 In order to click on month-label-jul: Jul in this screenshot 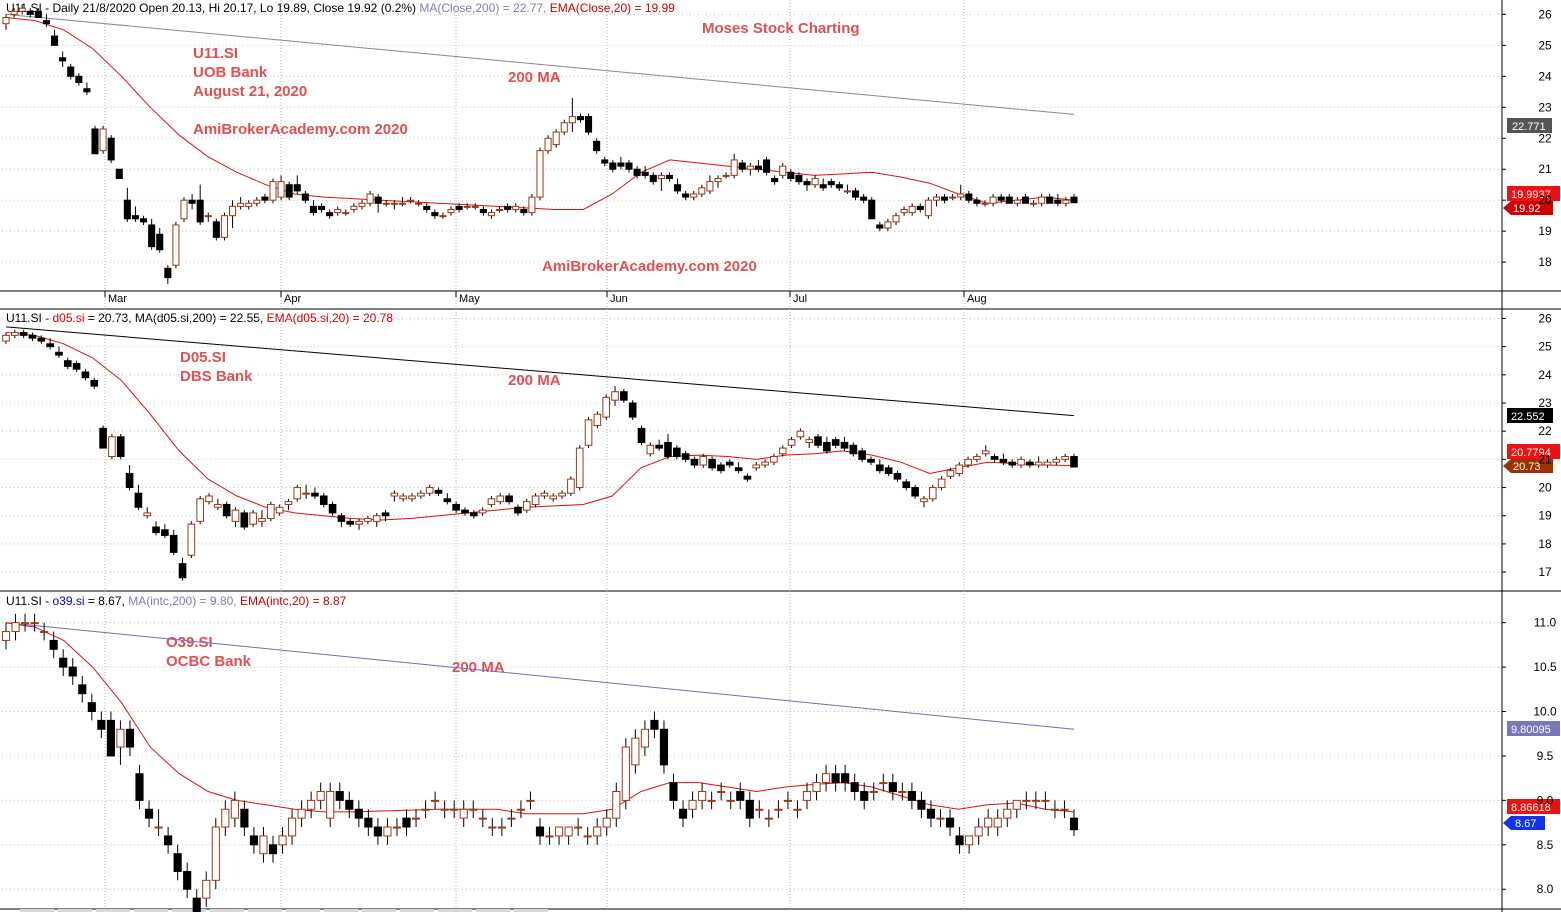, I will do `click(800, 299)`.